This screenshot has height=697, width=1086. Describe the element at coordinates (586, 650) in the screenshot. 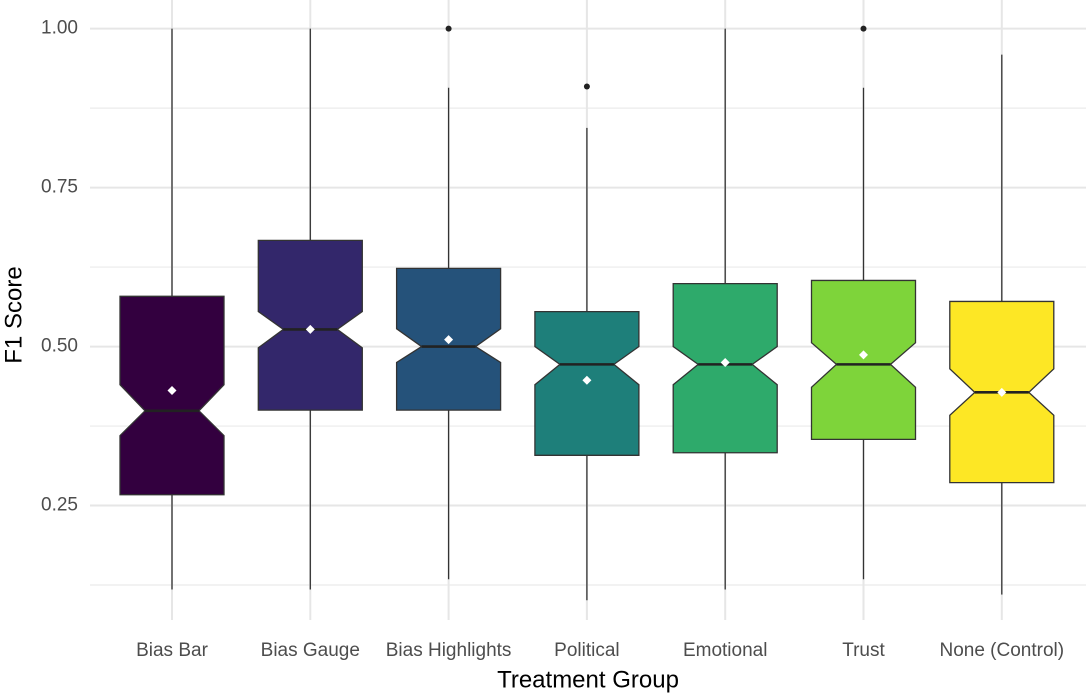

I see `x-tick-label: Political` at that location.